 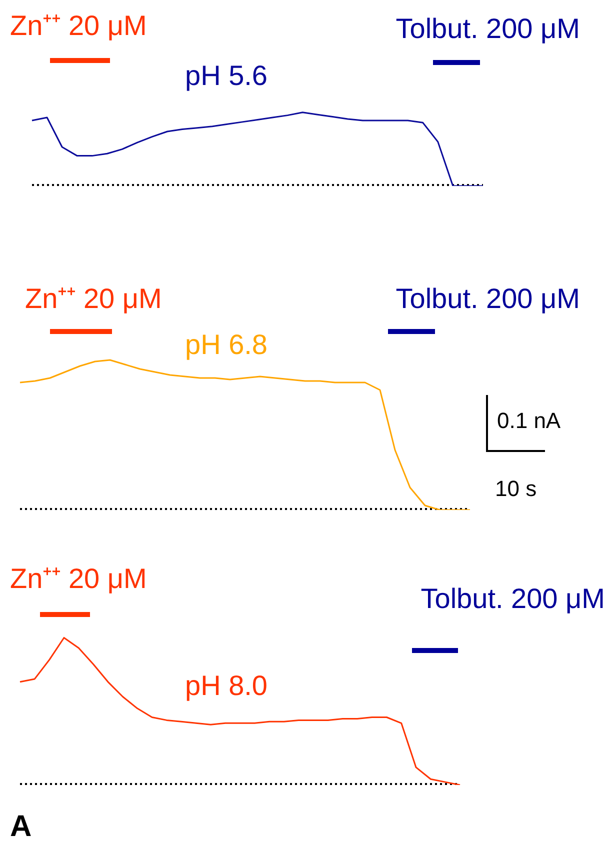 What do you see at coordinates (226, 685) in the screenshot?
I see `series-label: pH 8.0` at bounding box center [226, 685].